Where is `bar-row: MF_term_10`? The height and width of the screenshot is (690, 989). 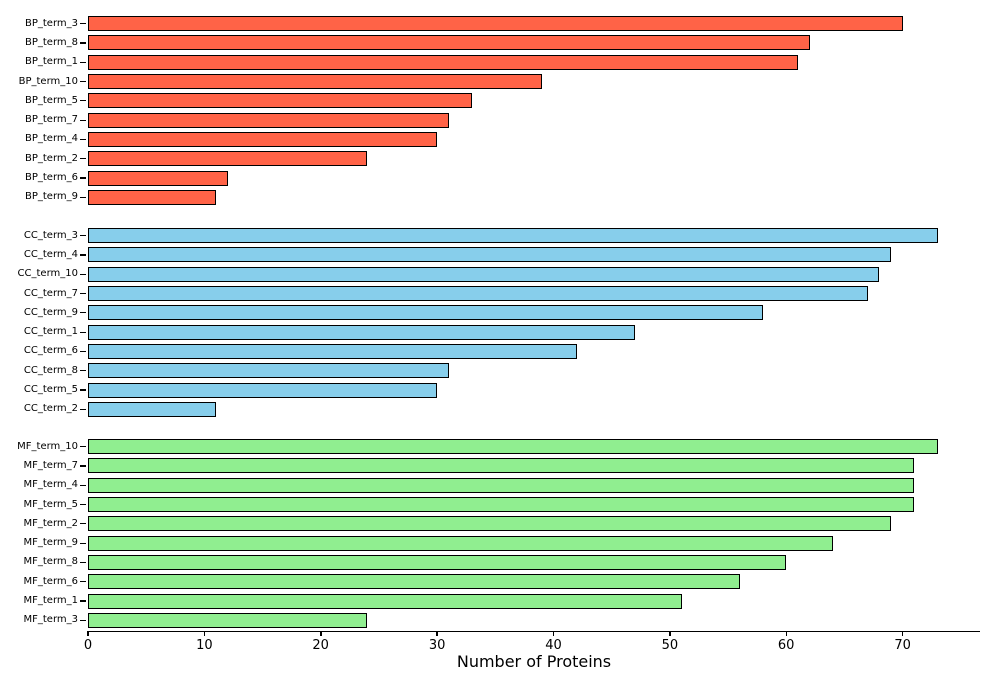 bar-row: MF_term_10 is located at coordinates (494, 446).